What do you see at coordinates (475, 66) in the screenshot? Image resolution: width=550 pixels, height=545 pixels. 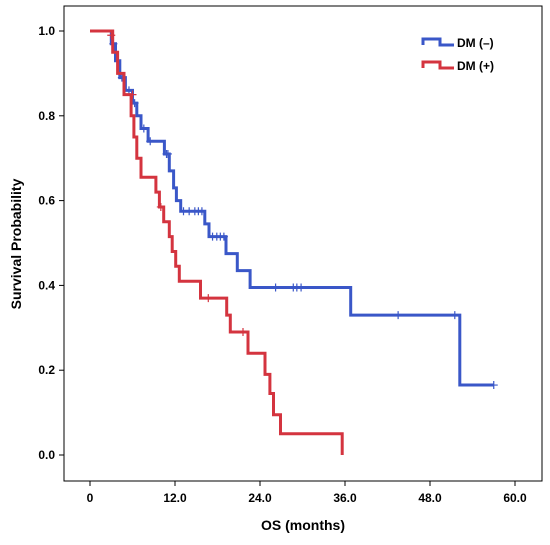 I see `legend-label: DM (+)` at bounding box center [475, 66].